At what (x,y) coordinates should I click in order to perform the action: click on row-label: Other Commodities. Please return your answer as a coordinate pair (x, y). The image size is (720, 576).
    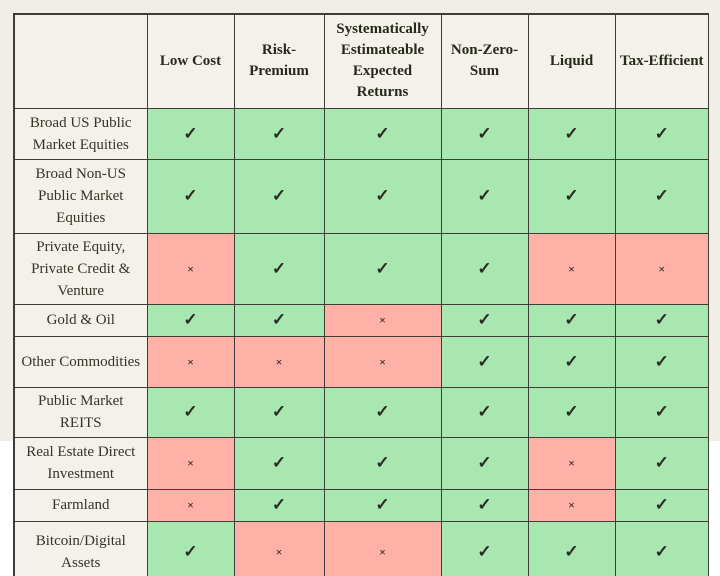
    Looking at the image, I should click on (80, 361).